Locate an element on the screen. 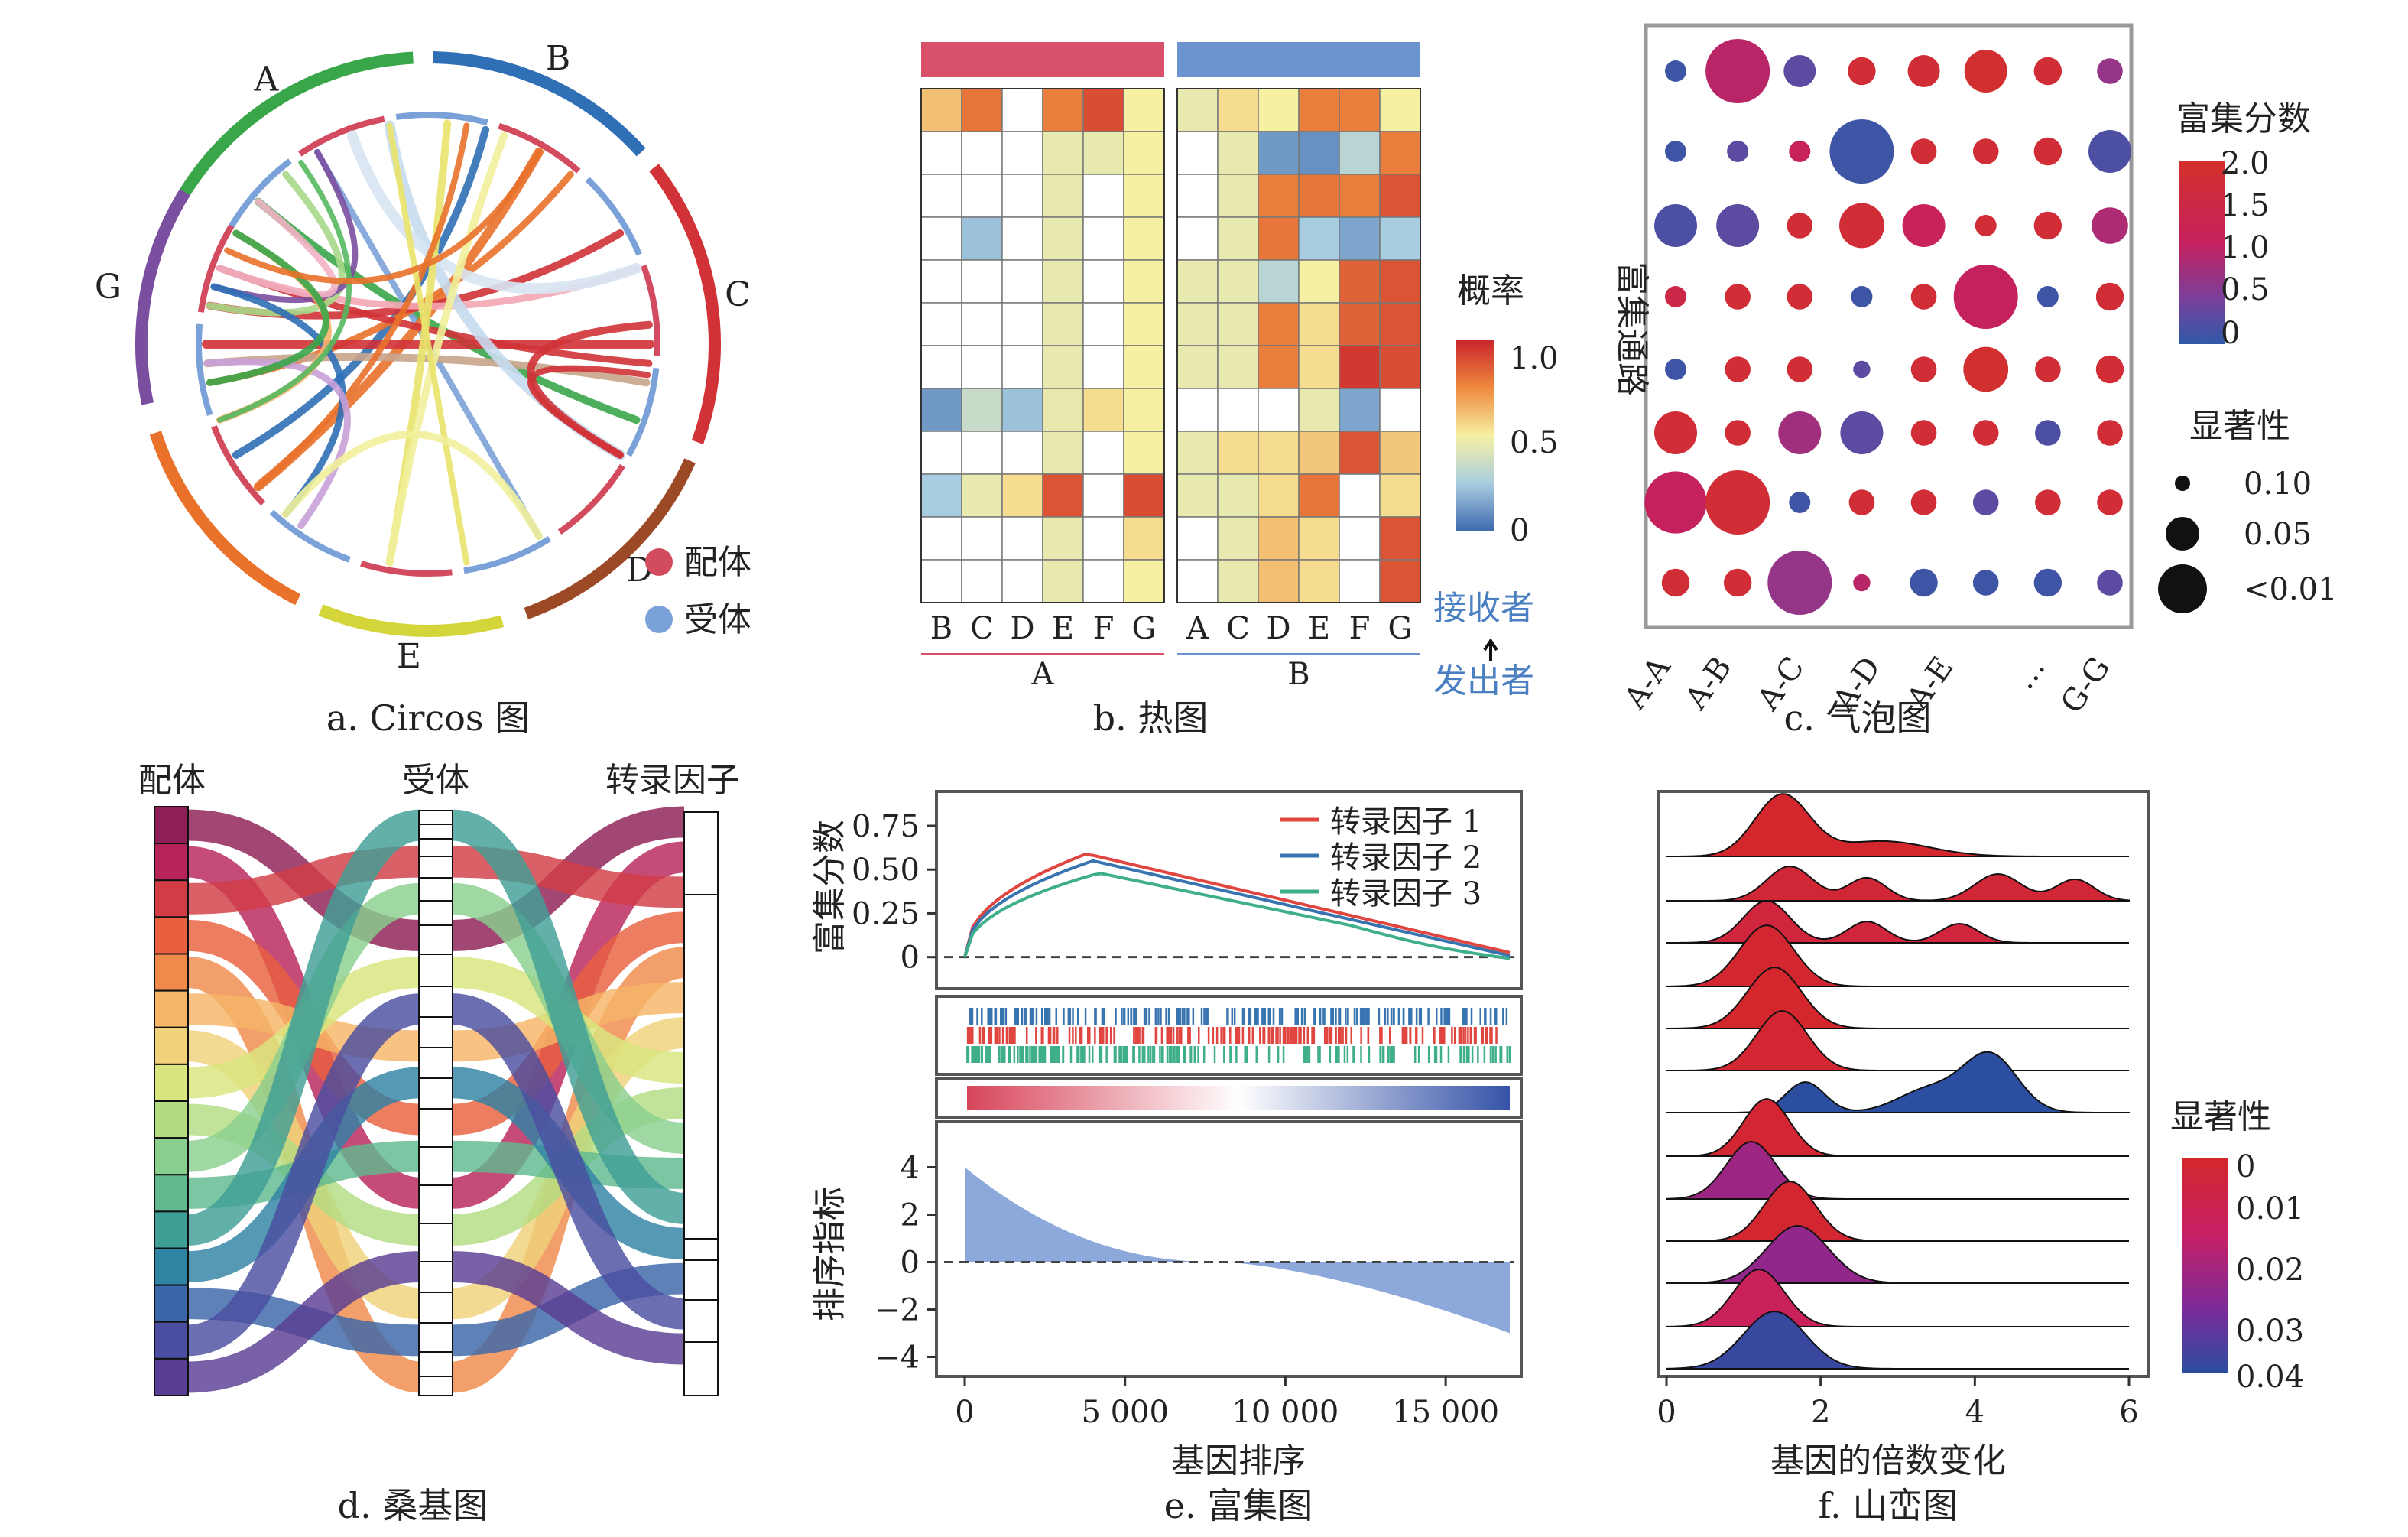 The height and width of the screenshot is (1537, 2408). circos-sector-D is located at coordinates (610, 538).